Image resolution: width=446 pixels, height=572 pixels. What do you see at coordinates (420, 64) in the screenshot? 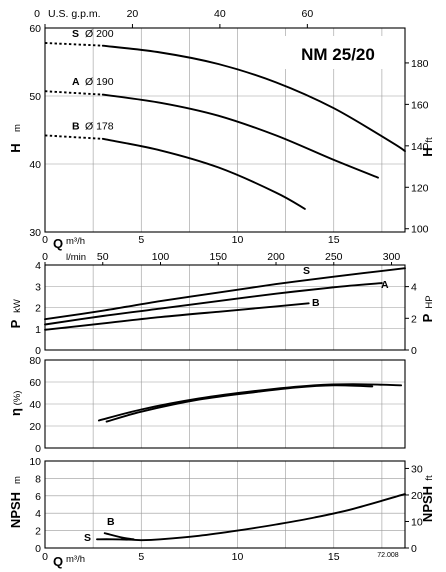
I see `head-y2-tick-label: 180` at bounding box center [420, 64].